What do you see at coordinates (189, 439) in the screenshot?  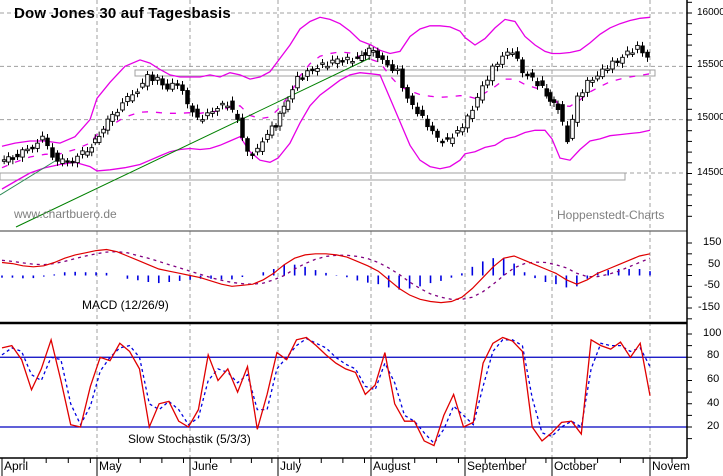 I see `stochastic-label: Slow Stochastik (5/3/3)` at bounding box center [189, 439].